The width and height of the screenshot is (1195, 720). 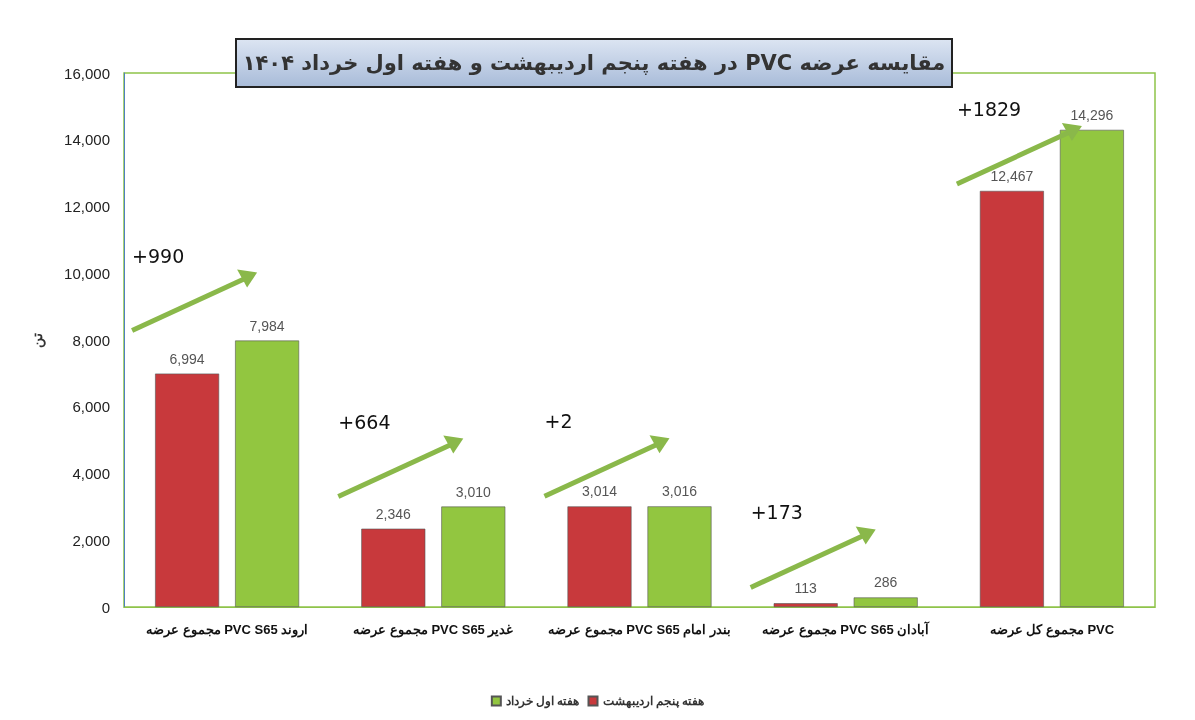 I want to click on y-tick-label: 6,000, so click(x=91, y=407).